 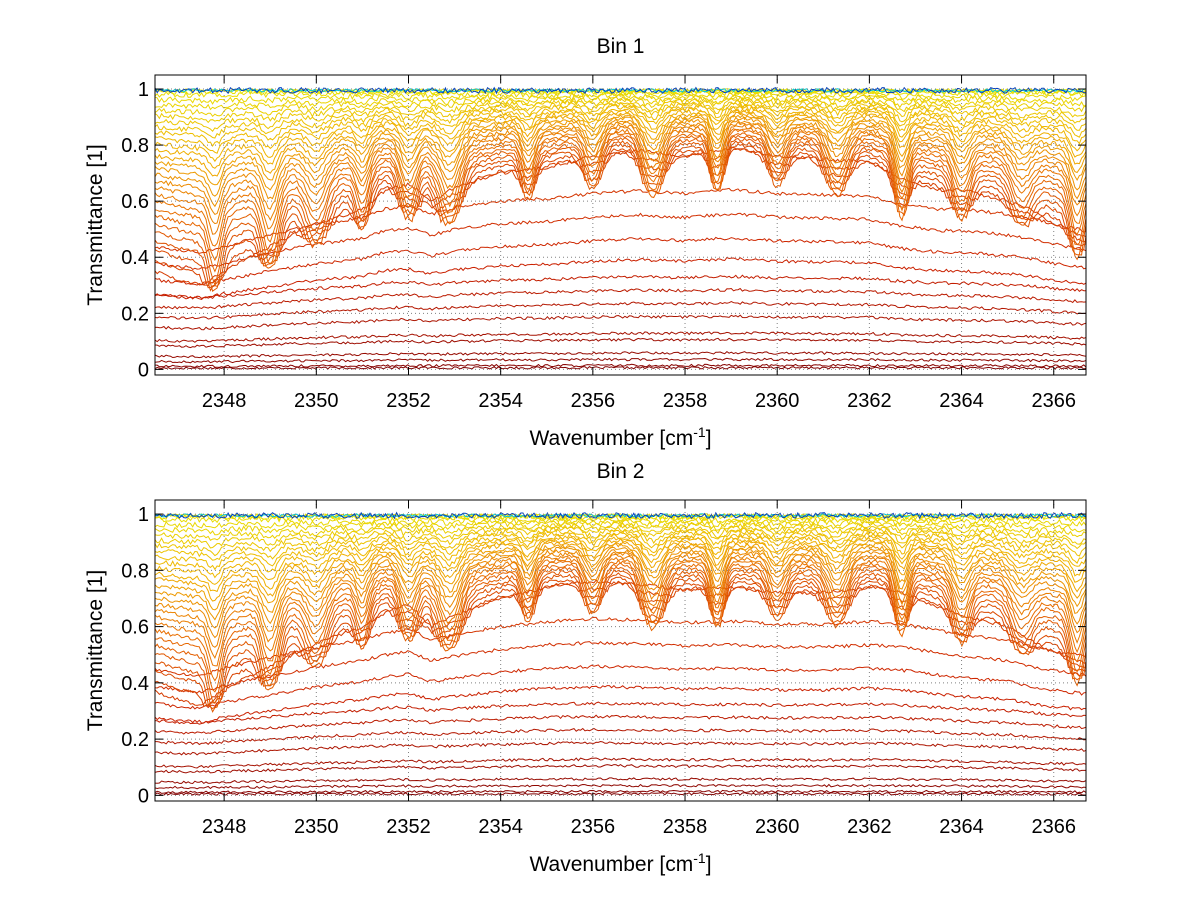 What do you see at coordinates (620, 437) in the screenshot?
I see `x-axis-label: Wavenumber [cm-1]` at bounding box center [620, 437].